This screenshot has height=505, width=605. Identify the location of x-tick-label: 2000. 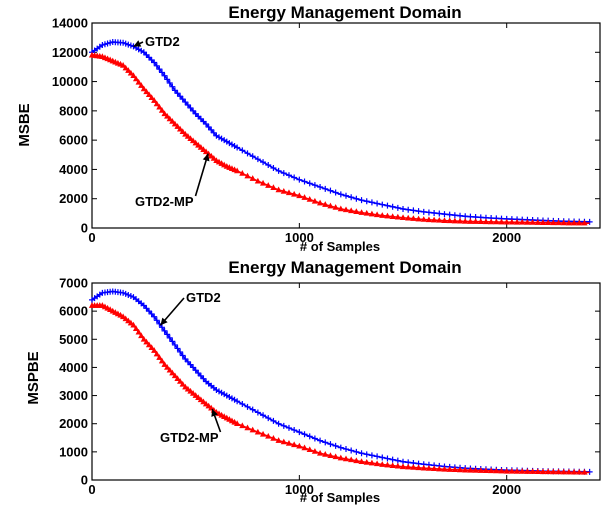
(506, 489).